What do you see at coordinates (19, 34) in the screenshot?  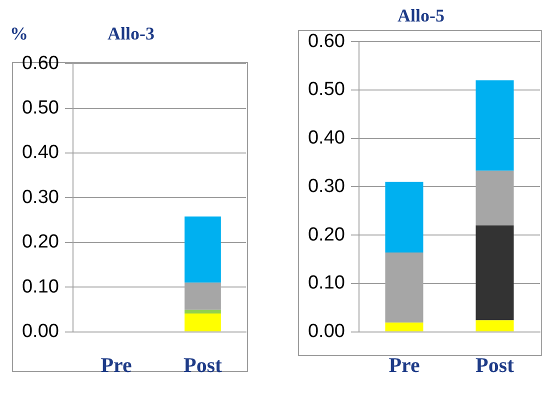 I see `y-axis-title: %` at bounding box center [19, 34].